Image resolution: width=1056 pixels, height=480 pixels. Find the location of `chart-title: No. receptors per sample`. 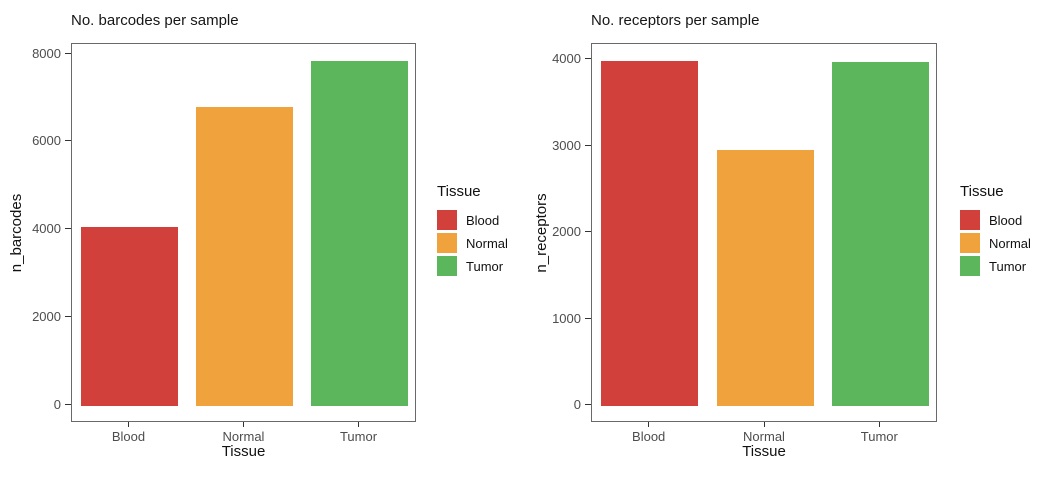

chart-title: No. receptors per sample is located at coordinates (675, 20).